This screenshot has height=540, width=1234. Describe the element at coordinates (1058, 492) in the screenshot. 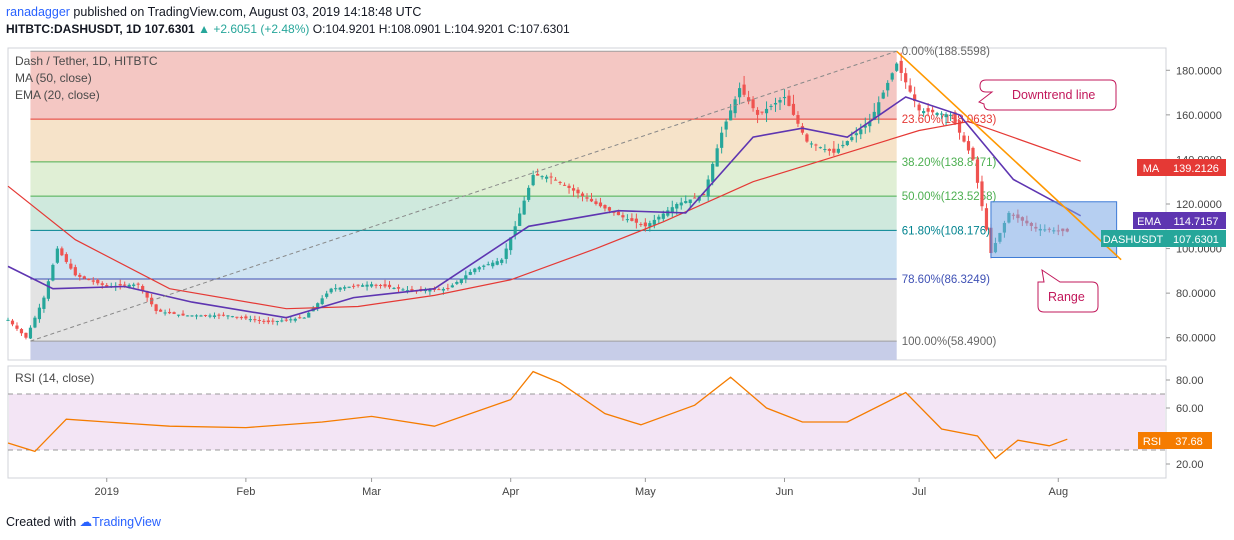

I see `time-tick-label: Aug` at that location.